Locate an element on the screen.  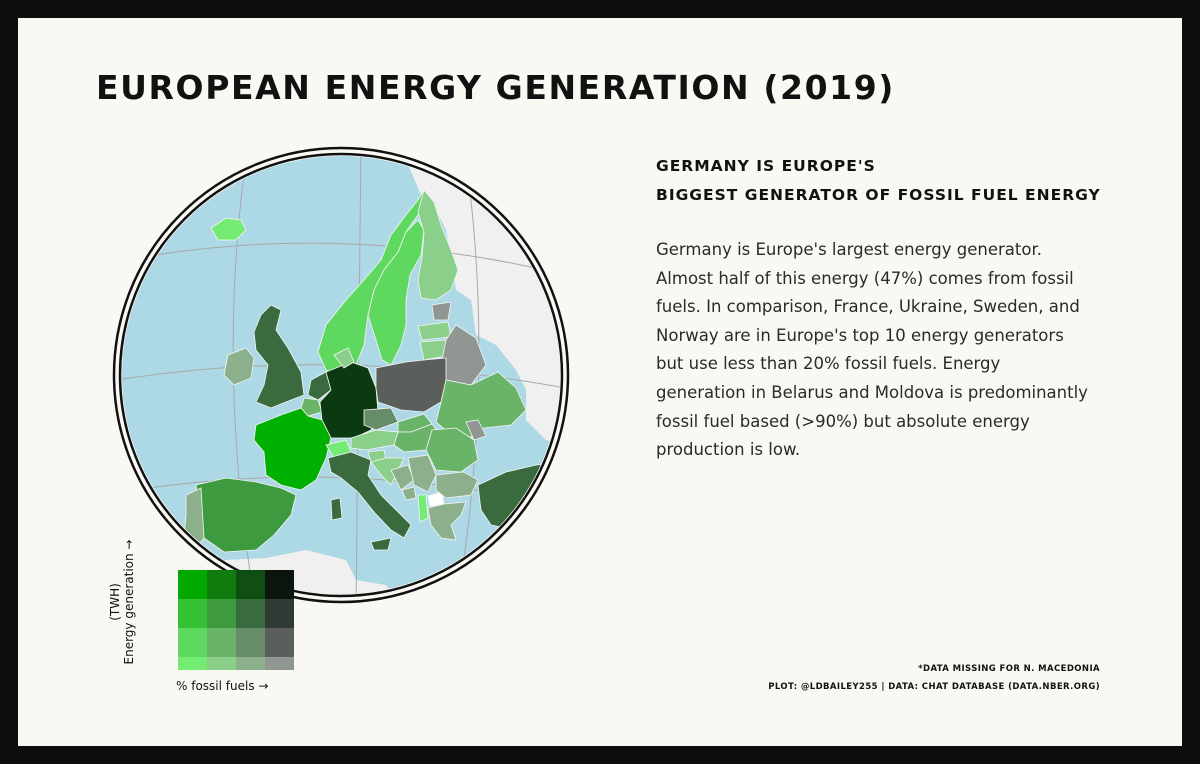
countries is located at coordinates (371, 371).